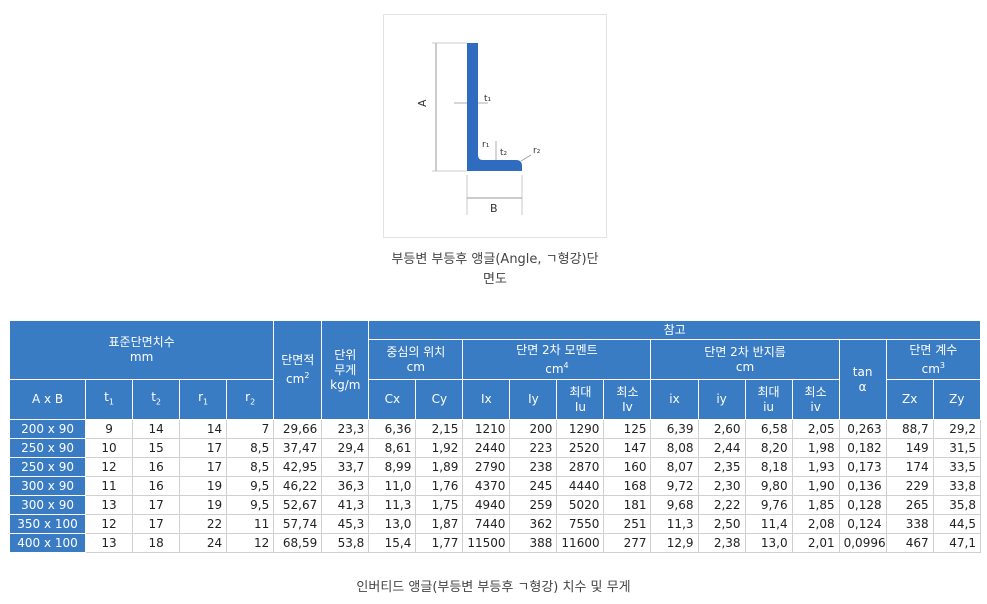  Describe the element at coordinates (47, 448) in the screenshot. I see `row-size-cell: 250 x 90` at that location.